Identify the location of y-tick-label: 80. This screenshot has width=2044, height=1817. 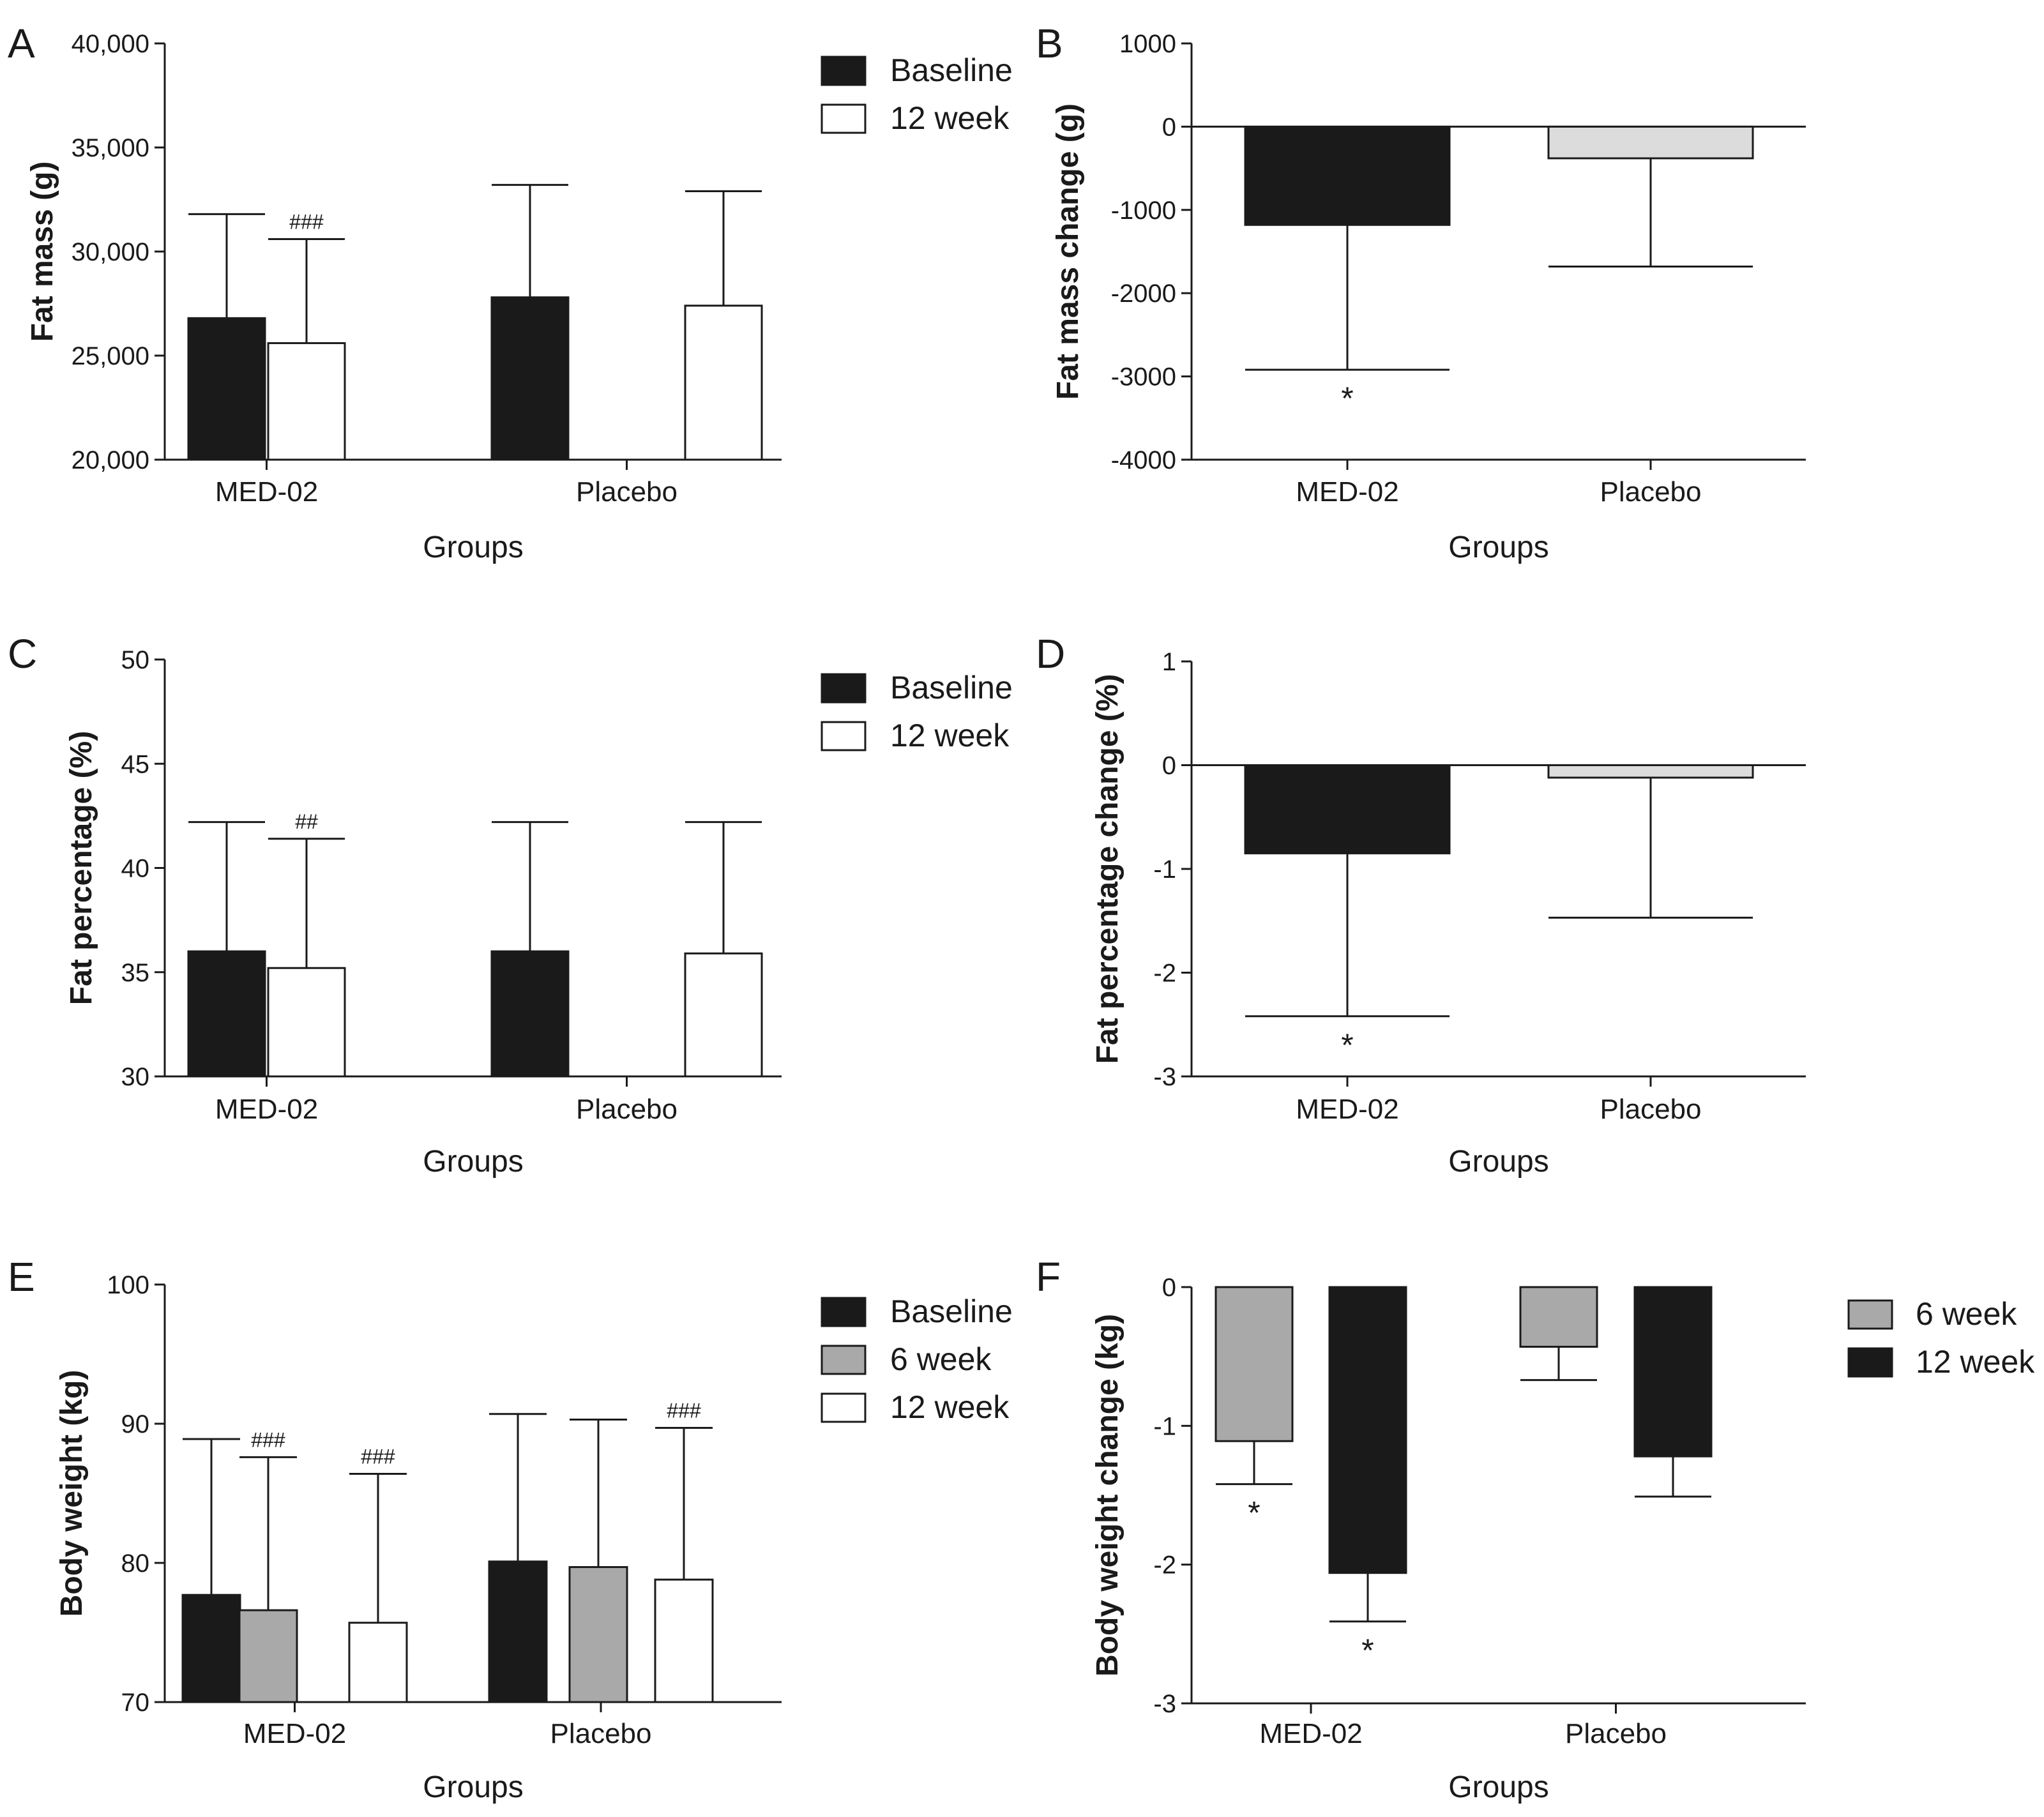
(135, 1563).